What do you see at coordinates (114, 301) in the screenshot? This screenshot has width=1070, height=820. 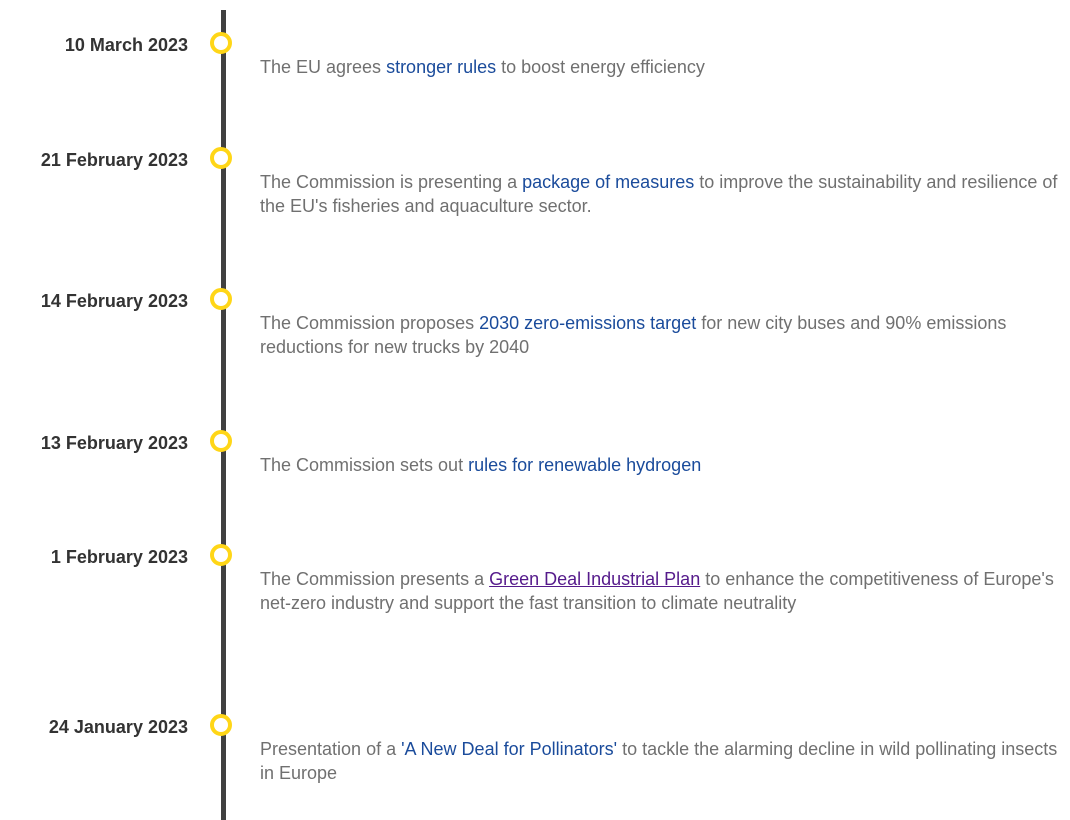 I see `date: 14 February 2023` at bounding box center [114, 301].